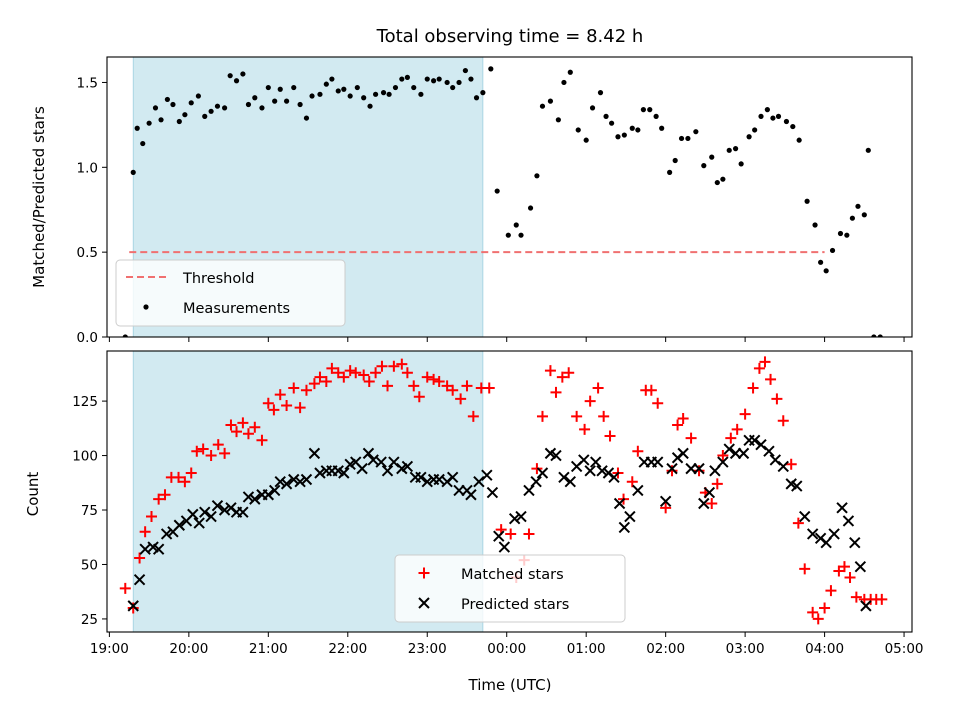 The height and width of the screenshot is (724, 960). Describe the element at coordinates (424, 603) in the screenshot. I see `legend-predicted-marker` at that location.